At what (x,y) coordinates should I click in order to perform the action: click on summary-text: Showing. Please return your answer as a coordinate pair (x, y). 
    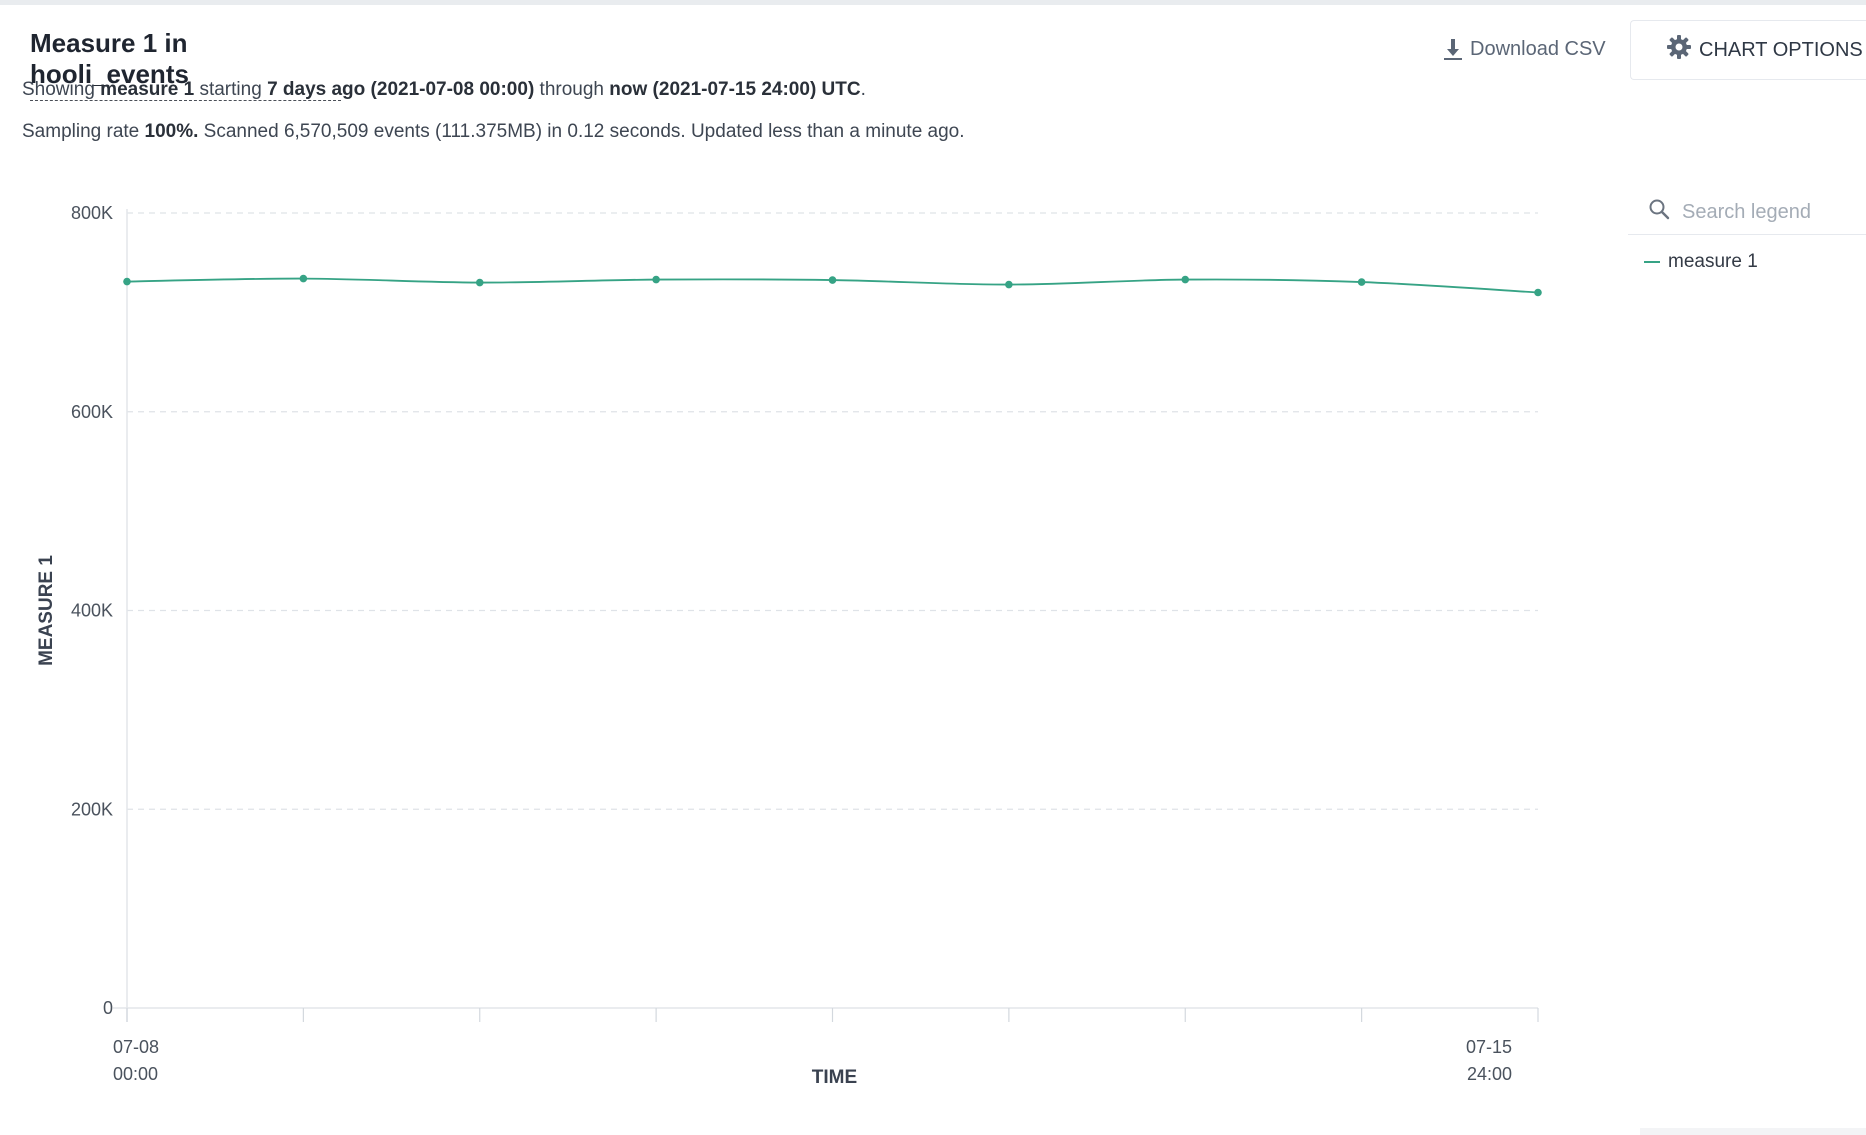
    Looking at the image, I should click on (61, 89).